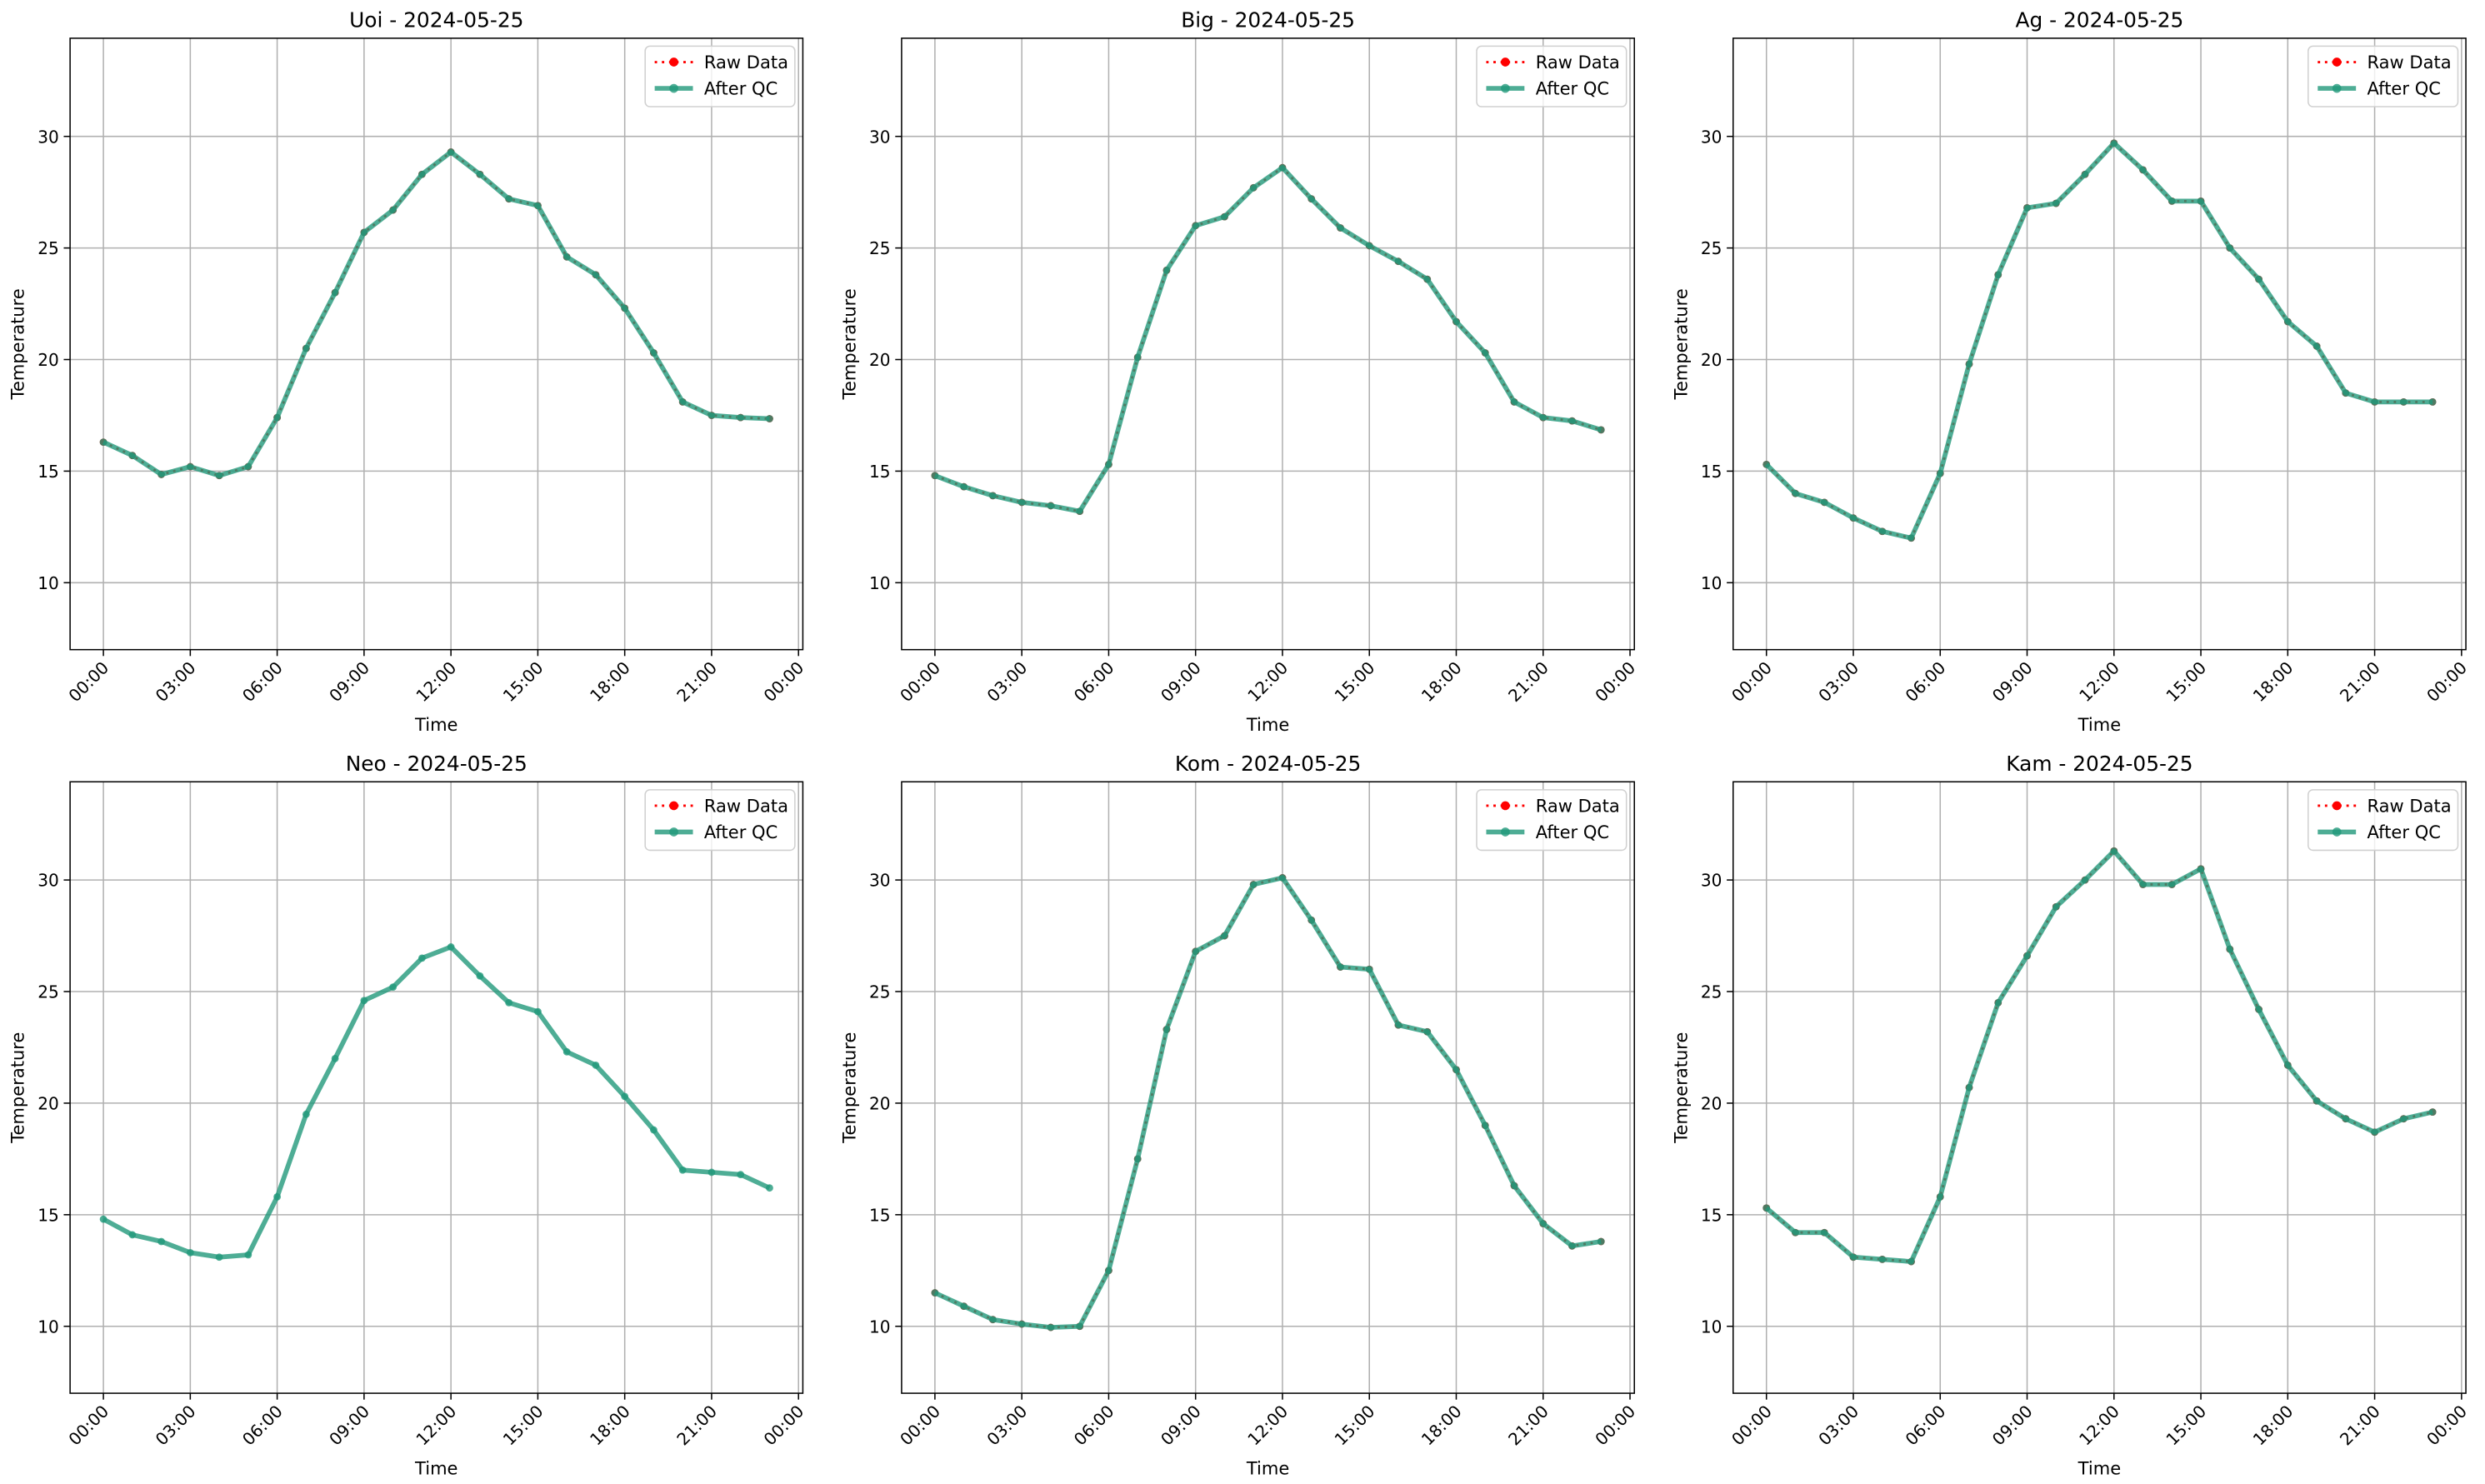 This screenshot has height=1484, width=2485. Describe the element at coordinates (720, 76) in the screenshot. I see `legend-box` at that location.